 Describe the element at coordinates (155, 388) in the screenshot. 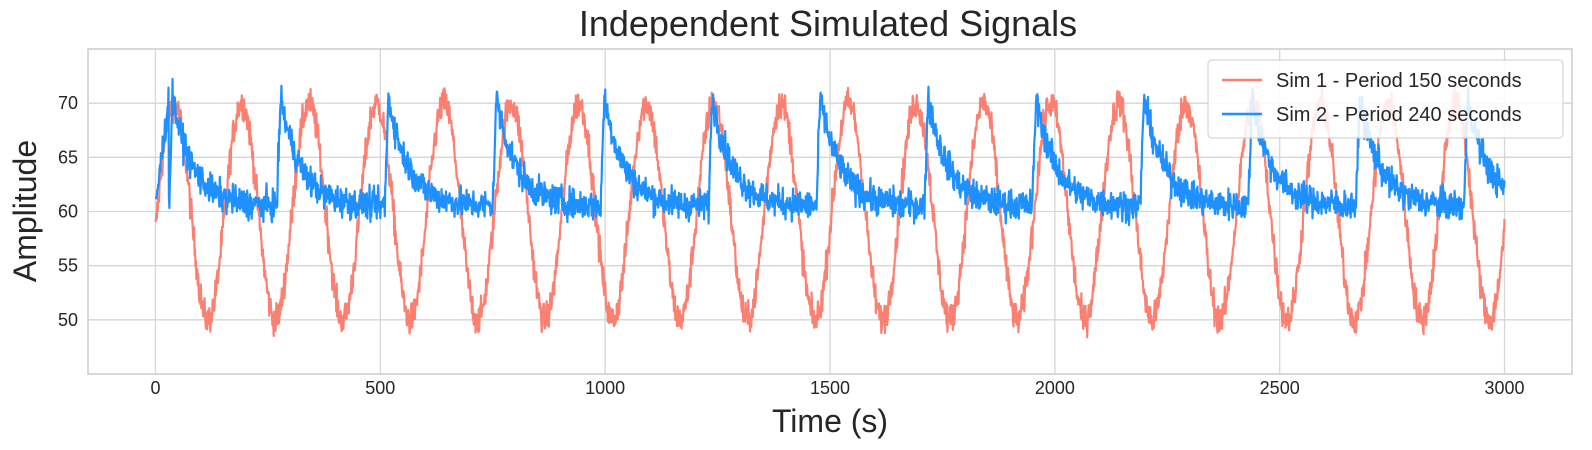

I see `x-tick-label: 0` at that location.